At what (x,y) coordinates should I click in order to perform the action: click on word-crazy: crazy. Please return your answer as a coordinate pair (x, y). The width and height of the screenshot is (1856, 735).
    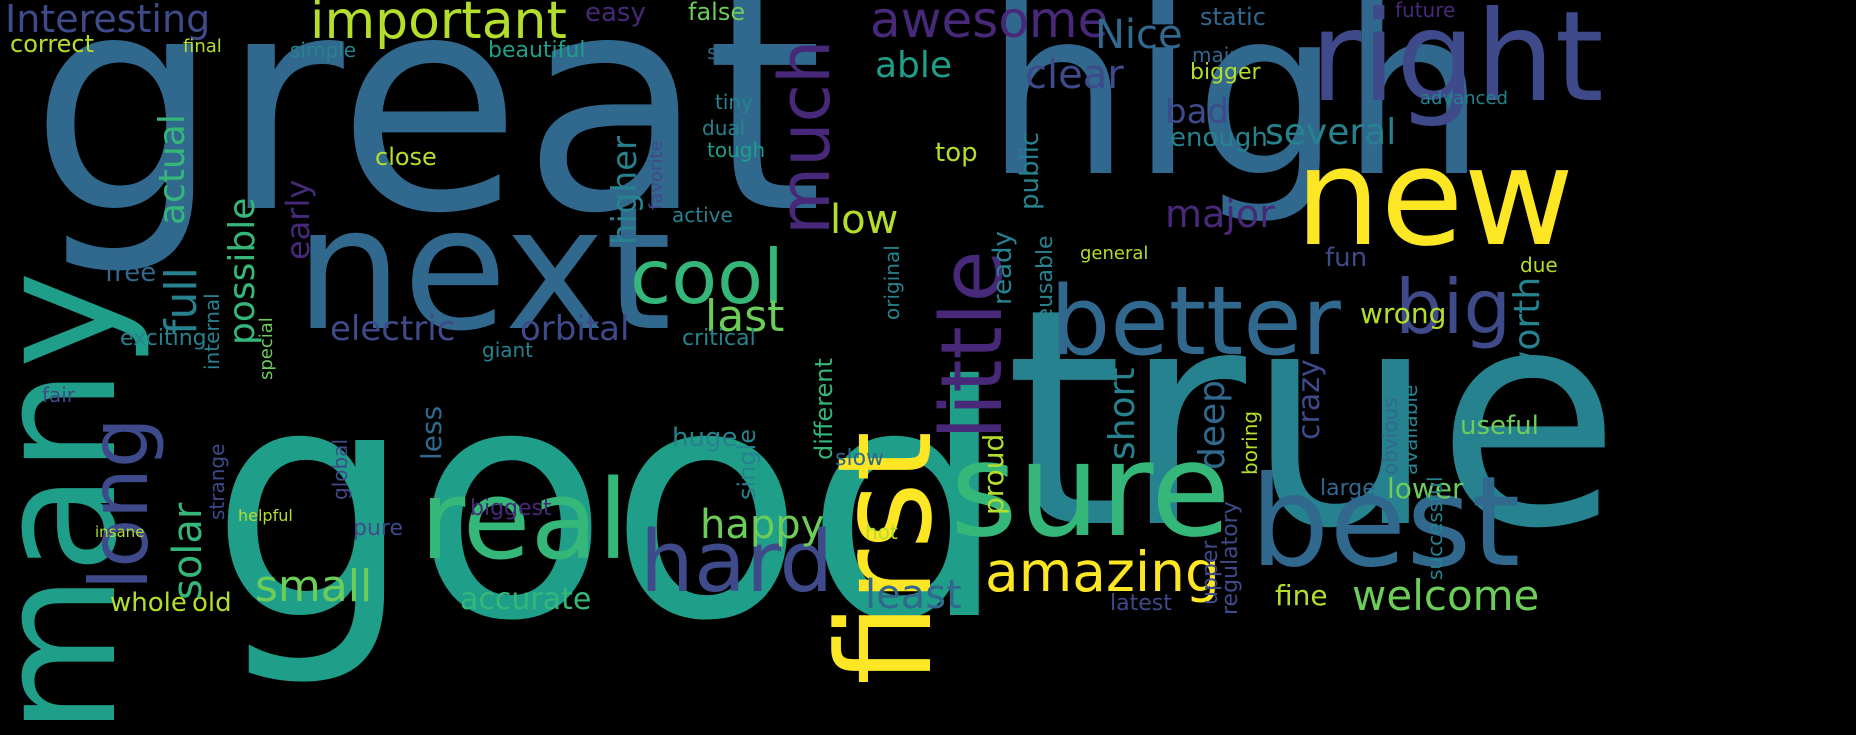
    Looking at the image, I should click on (1309, 399).